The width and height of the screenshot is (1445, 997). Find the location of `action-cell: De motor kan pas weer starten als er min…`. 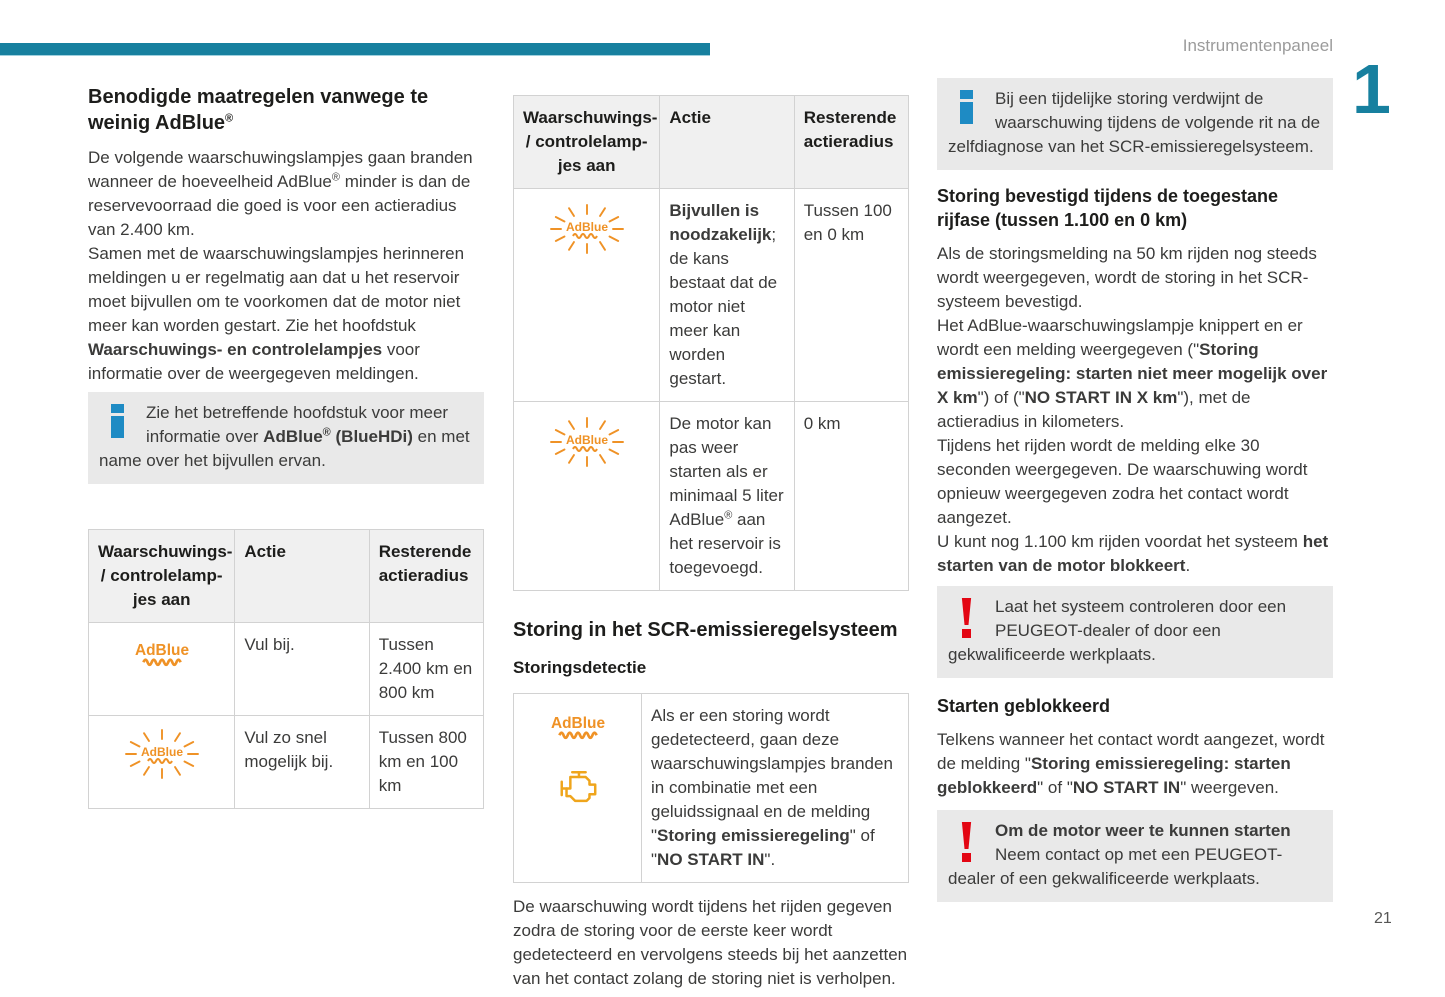

action-cell: De motor kan pas weer starten als er min… is located at coordinates (727, 496).